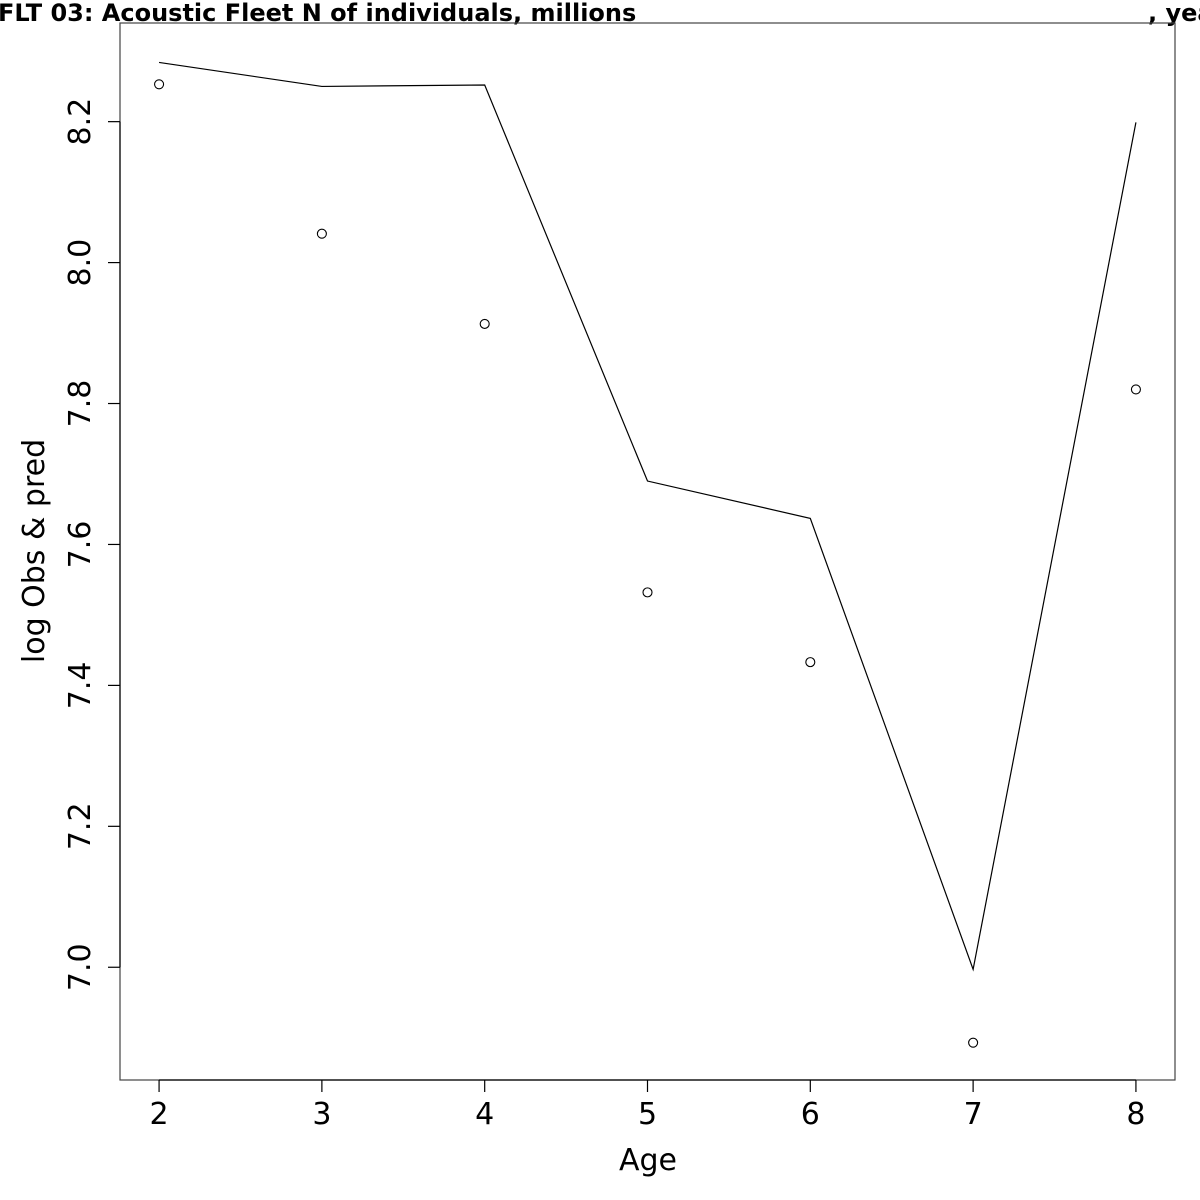 This screenshot has width=1200, height=1200. What do you see at coordinates (80, 545) in the screenshot?
I see `y-tick-label: 7.6` at bounding box center [80, 545].